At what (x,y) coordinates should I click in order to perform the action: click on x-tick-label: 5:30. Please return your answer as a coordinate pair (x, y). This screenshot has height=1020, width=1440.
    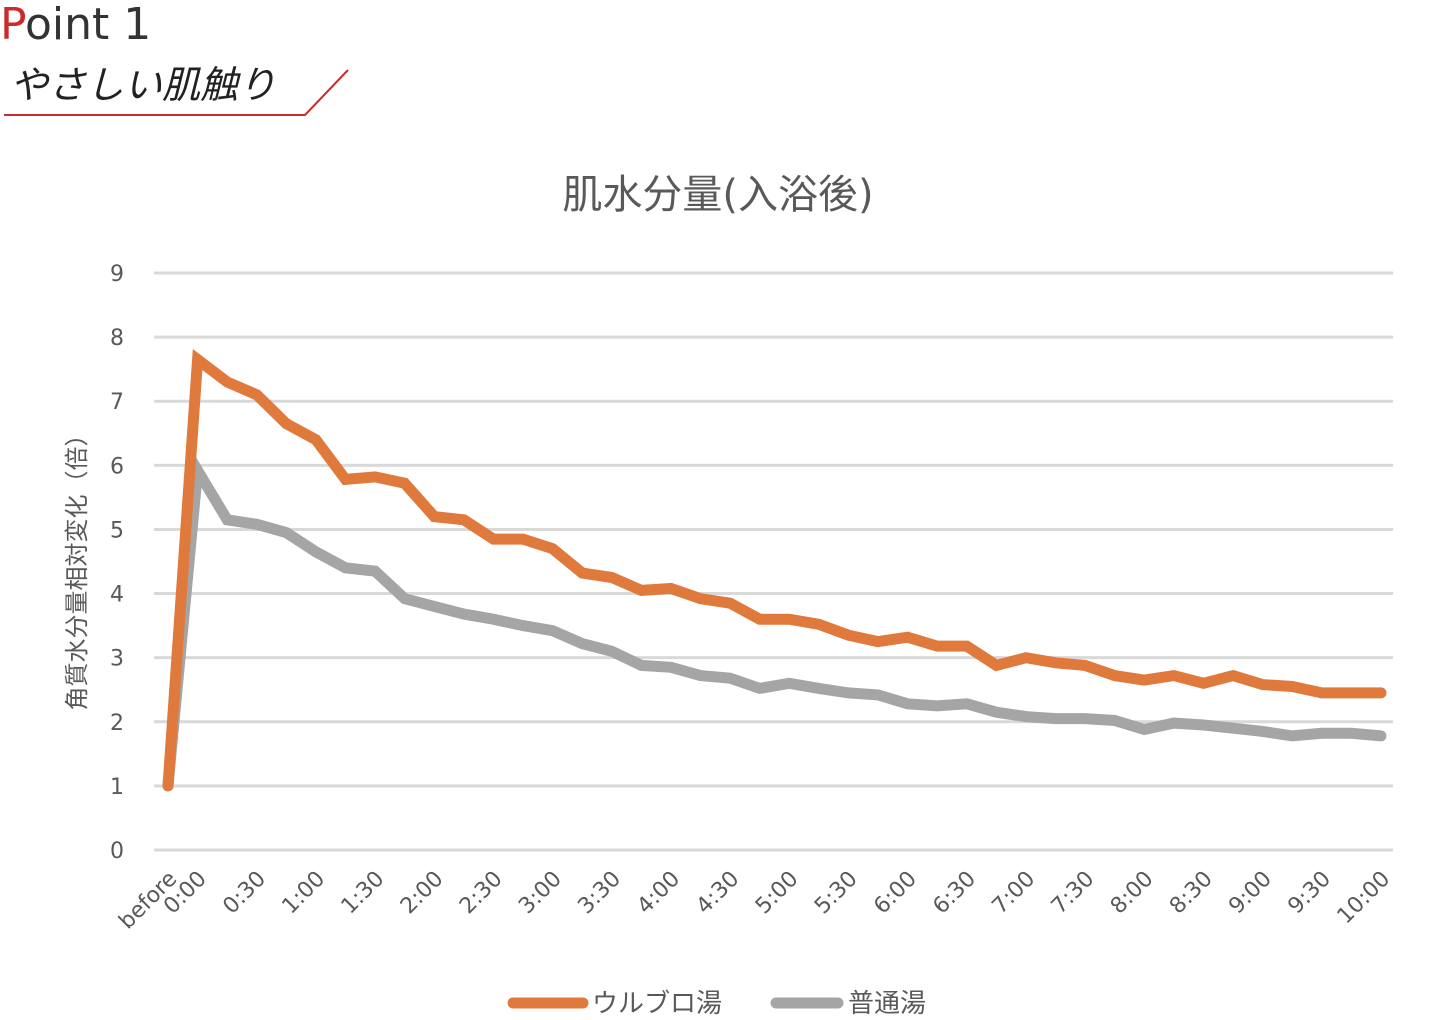
    Looking at the image, I should click on (836, 893).